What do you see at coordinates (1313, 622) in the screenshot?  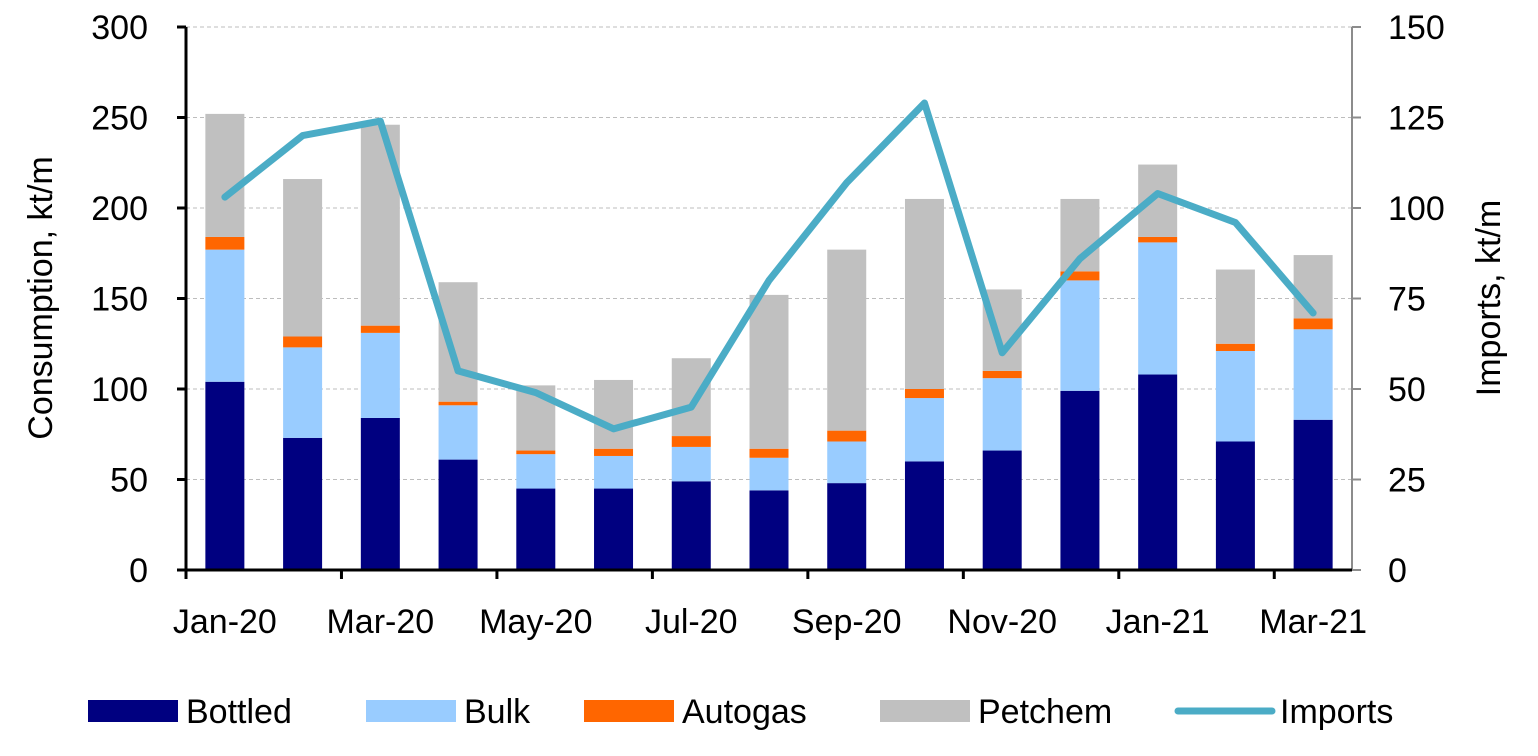 I see `x-tick-label: Mar-21` at bounding box center [1313, 622].